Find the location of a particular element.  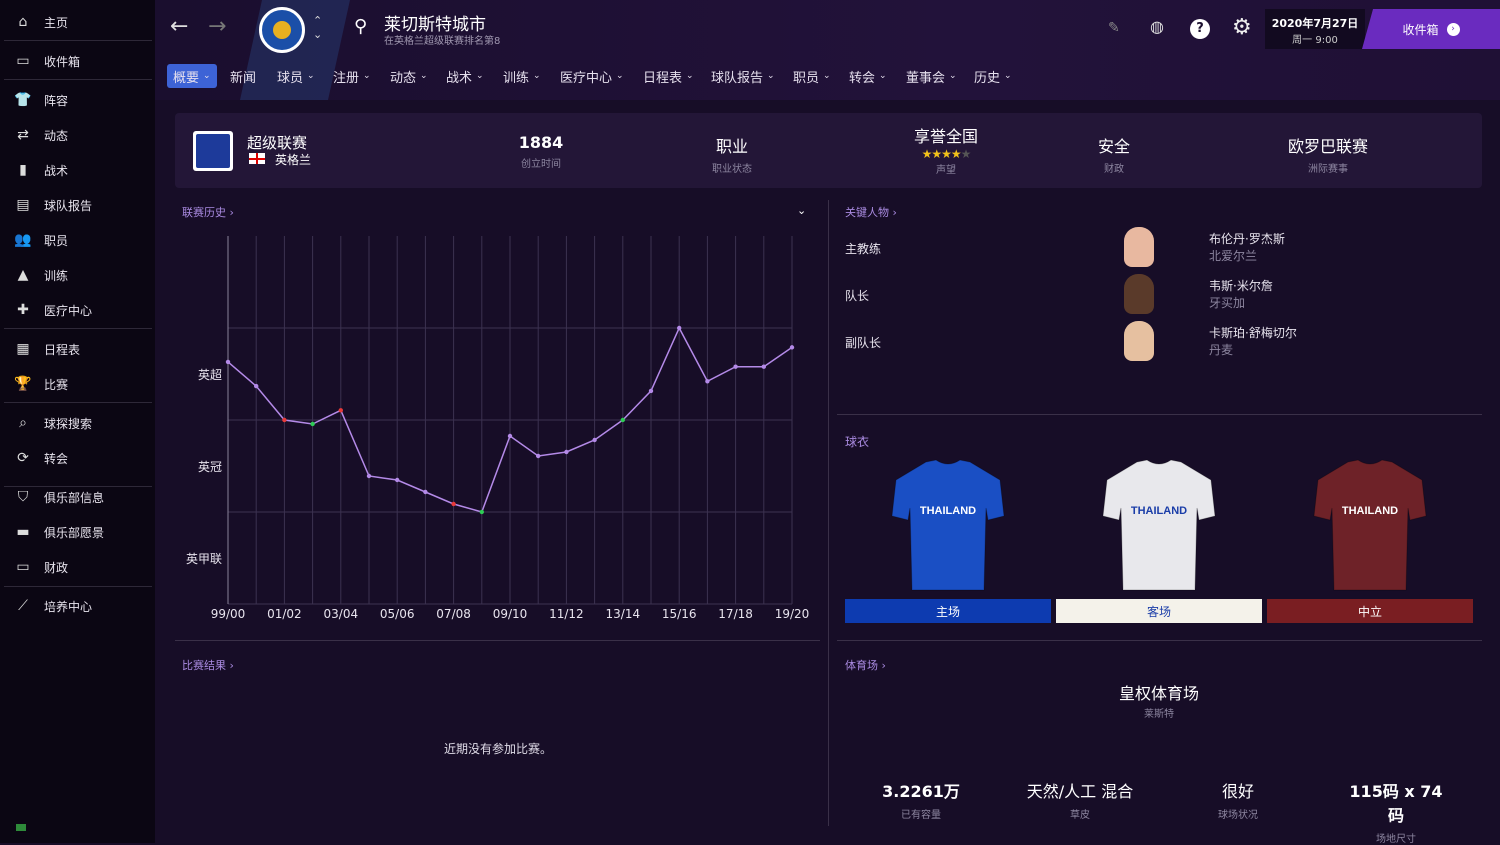

person-name: 布伦丹·罗杰斯 is located at coordinates (1247, 239).